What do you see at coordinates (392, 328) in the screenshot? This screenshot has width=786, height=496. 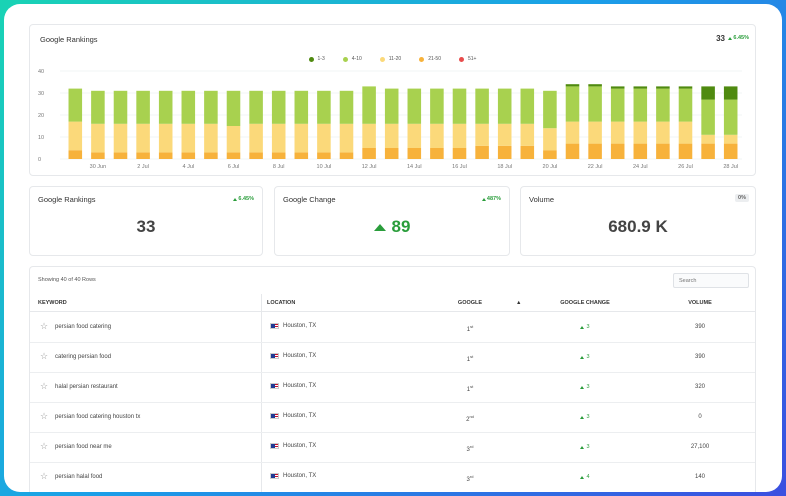 I see `table-row: ☆ persian food catering Houston, TX 1st 3 390` at bounding box center [392, 328].